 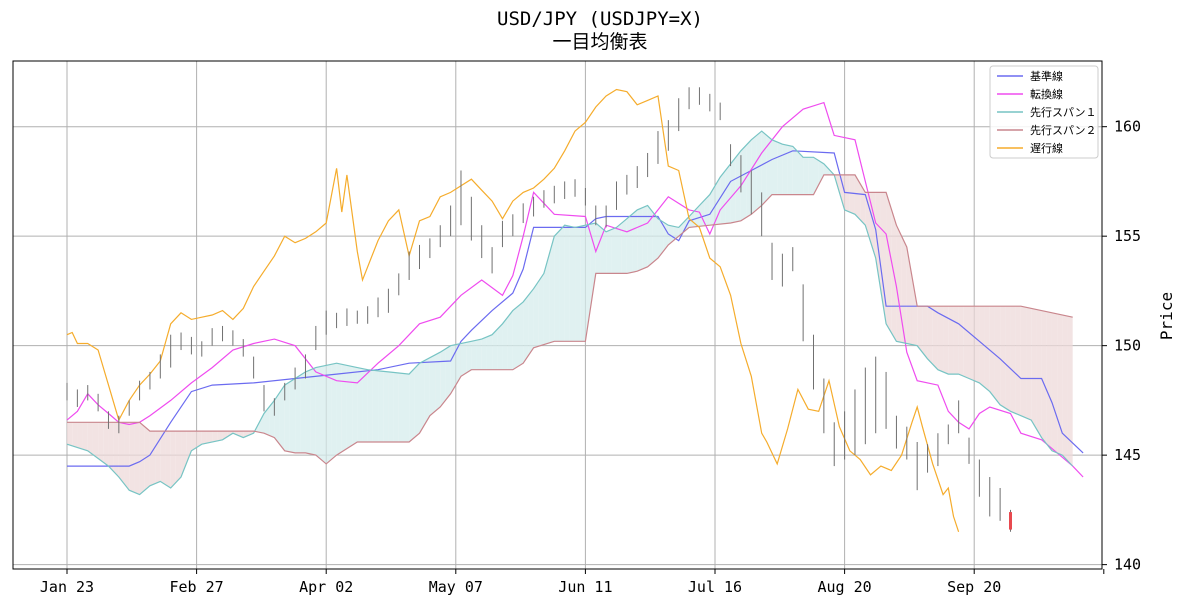 I want to click on y-tick-label: 150, so click(x=1127, y=346).